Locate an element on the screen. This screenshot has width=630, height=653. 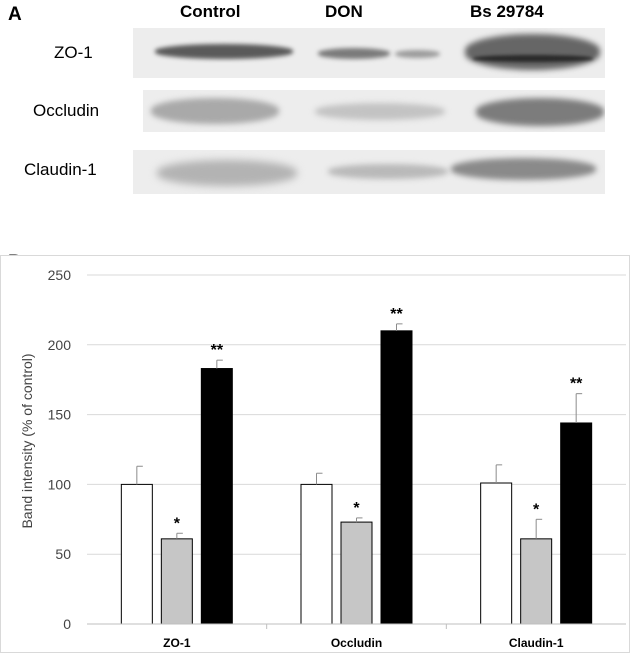
y-axis-label: Band intensity (% of control) is located at coordinates (27, 440).